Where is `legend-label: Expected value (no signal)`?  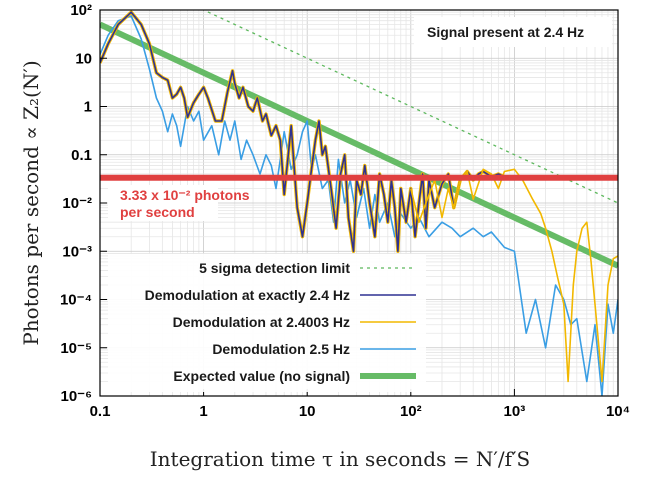
legend-label: Expected value (no signal) is located at coordinates (261, 376).